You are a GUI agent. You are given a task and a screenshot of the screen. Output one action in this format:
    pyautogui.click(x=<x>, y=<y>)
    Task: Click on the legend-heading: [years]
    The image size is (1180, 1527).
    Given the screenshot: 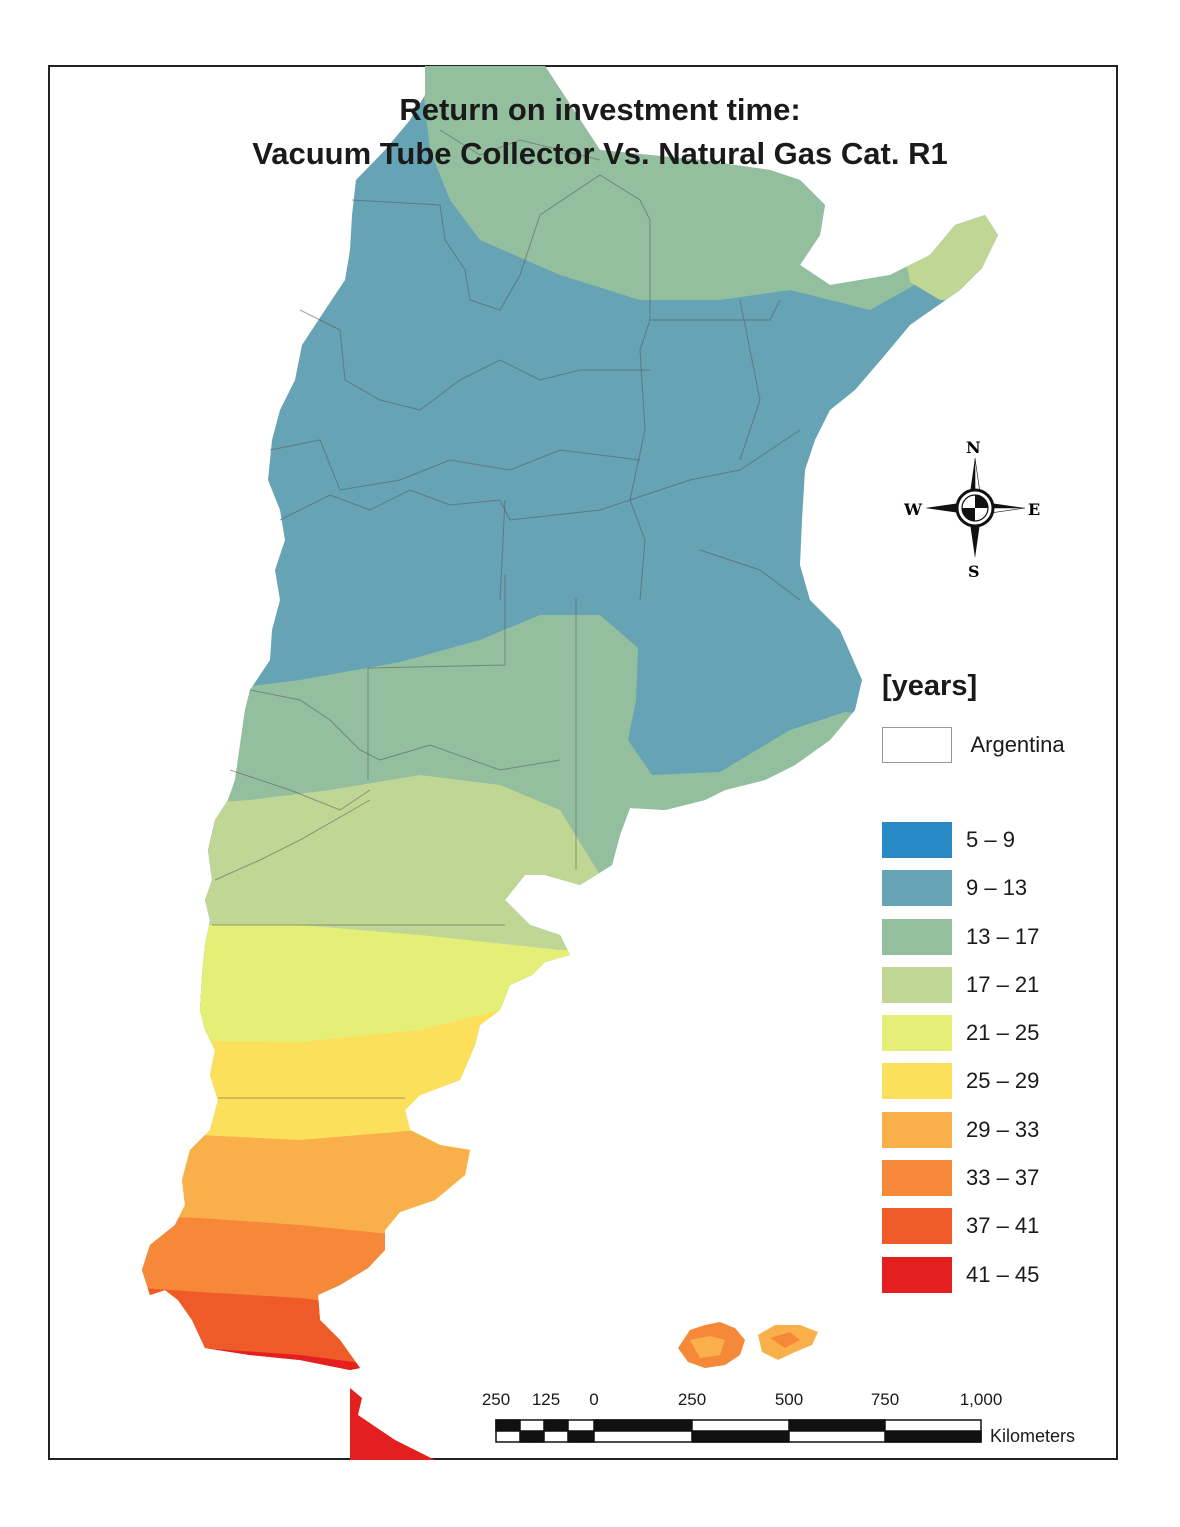 What is the action you would take?
    pyautogui.click(x=930, y=686)
    